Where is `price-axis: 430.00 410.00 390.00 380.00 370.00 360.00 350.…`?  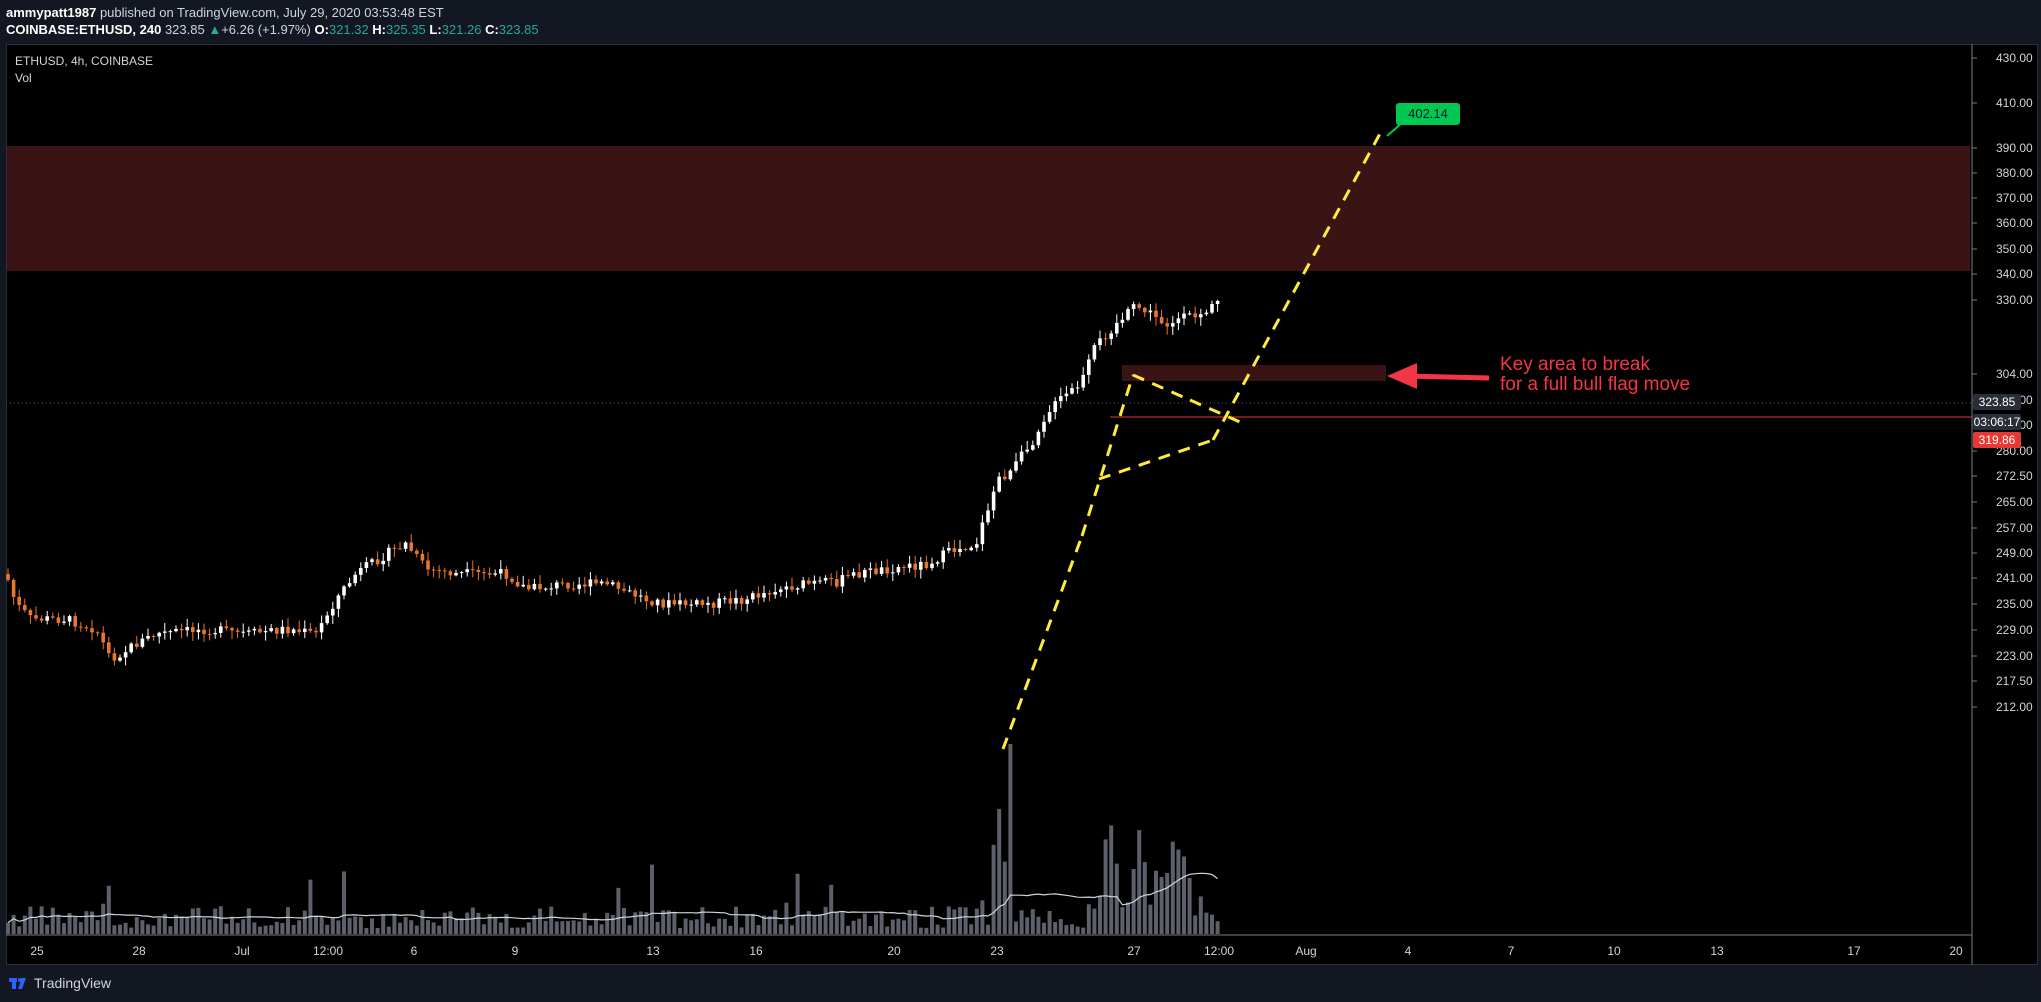
price-axis: 430.00 410.00 390.00 380.00 370.00 360.00 350.… is located at coordinates (2002, 382).